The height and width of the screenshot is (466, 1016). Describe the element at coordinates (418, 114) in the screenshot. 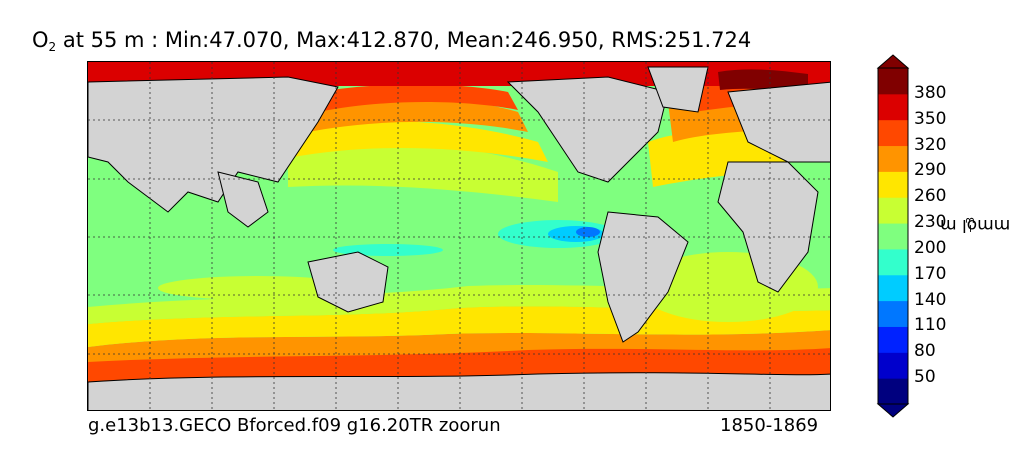

I see `npac-orange` at that location.